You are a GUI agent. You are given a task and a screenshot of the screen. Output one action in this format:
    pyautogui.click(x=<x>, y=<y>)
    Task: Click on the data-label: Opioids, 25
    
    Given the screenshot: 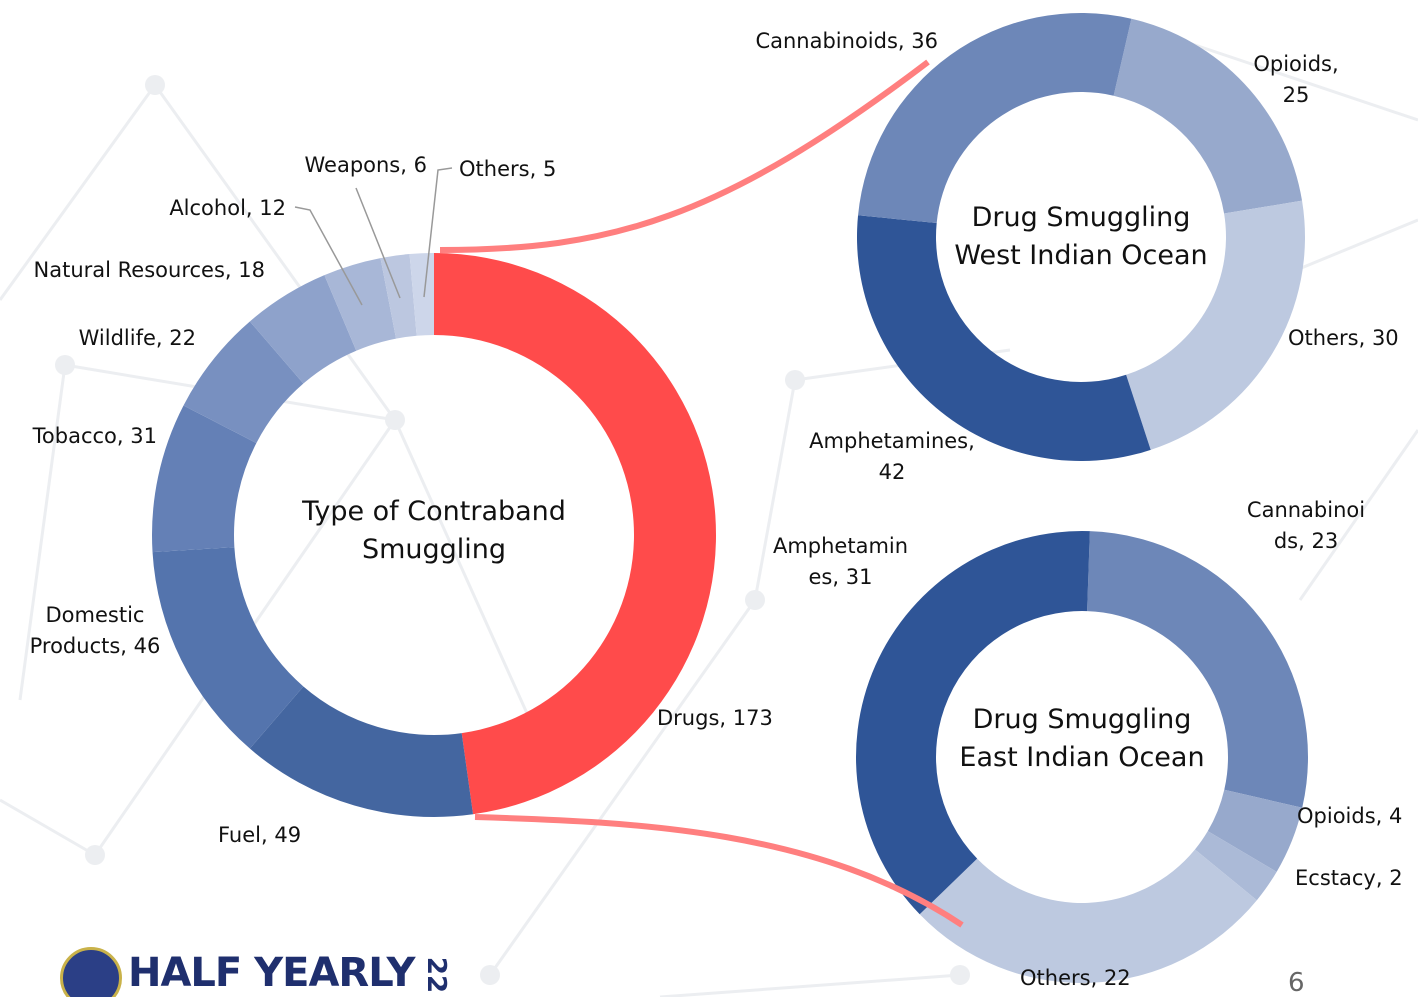 What is the action you would take?
    pyautogui.click(x=1296, y=79)
    